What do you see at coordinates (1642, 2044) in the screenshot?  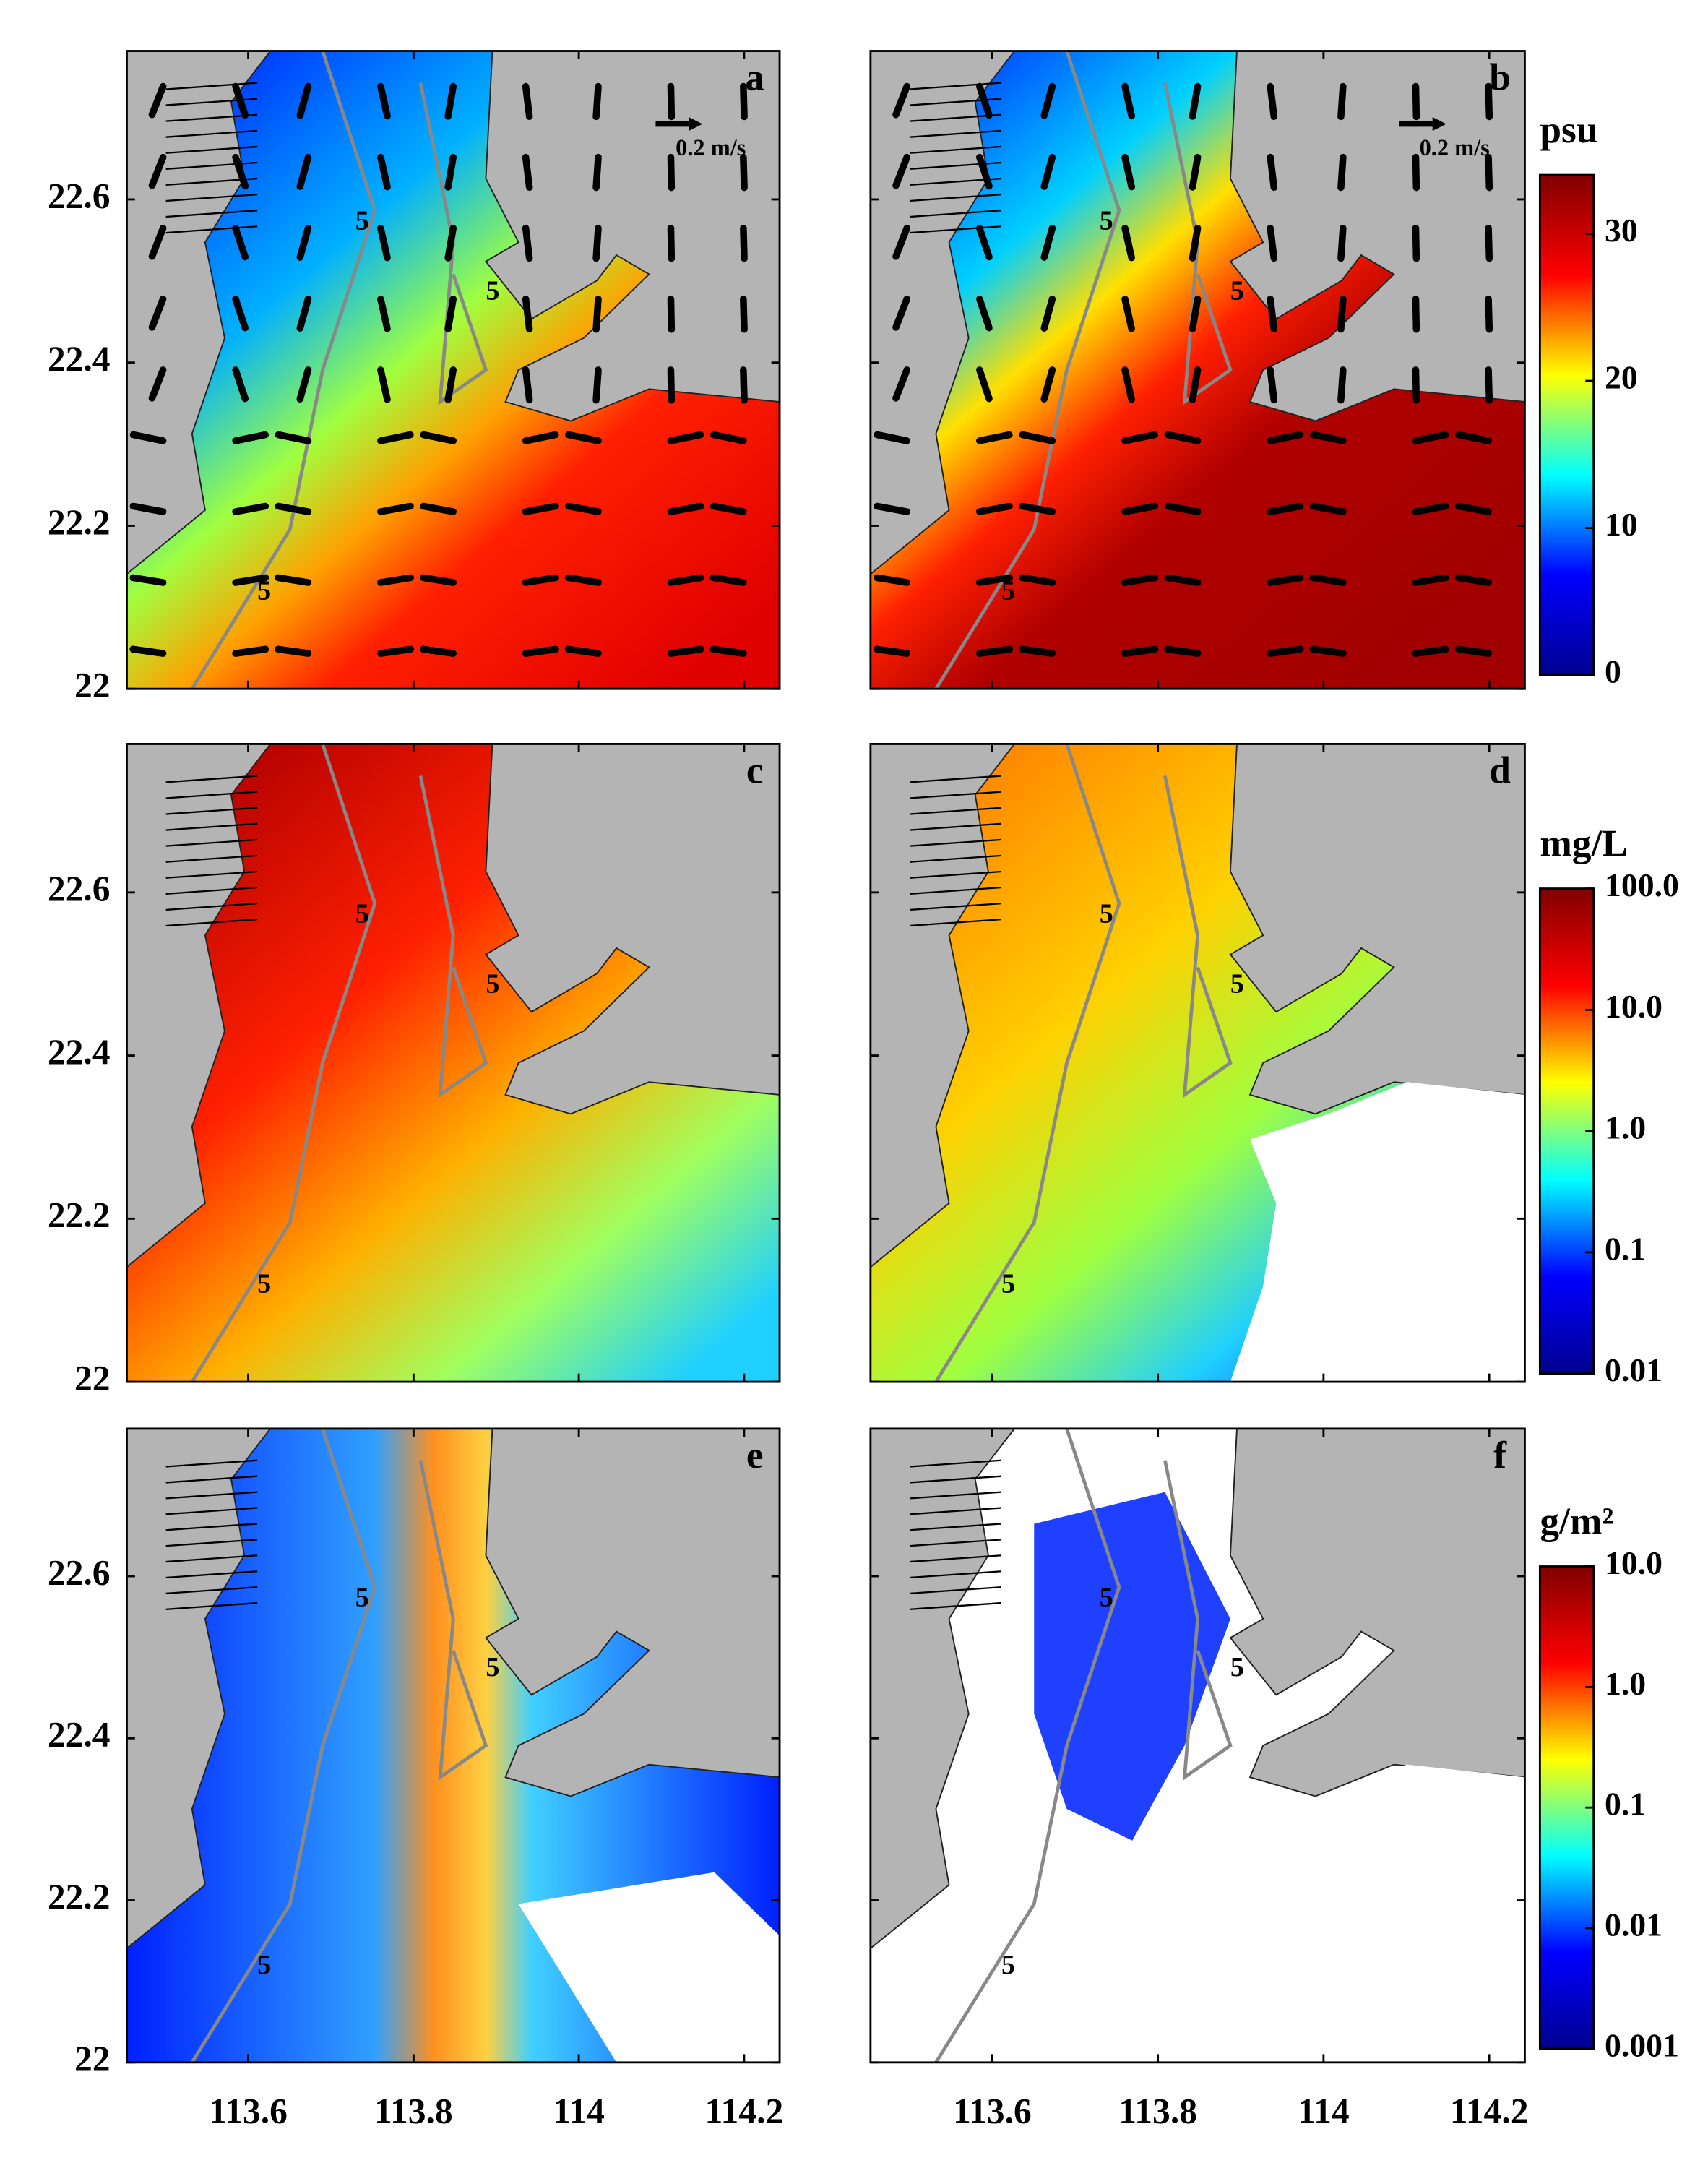 I see `colorbar-tick-label: 0.001` at bounding box center [1642, 2044].